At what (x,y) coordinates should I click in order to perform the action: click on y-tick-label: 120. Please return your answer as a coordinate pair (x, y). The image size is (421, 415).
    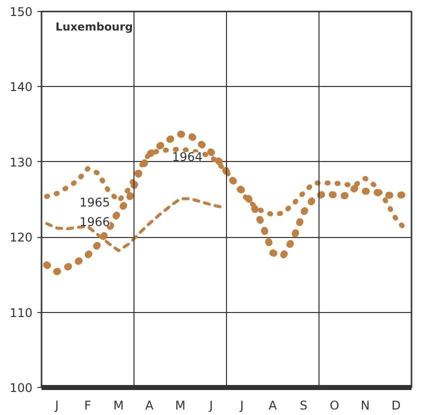
    Looking at the image, I should click on (21, 237).